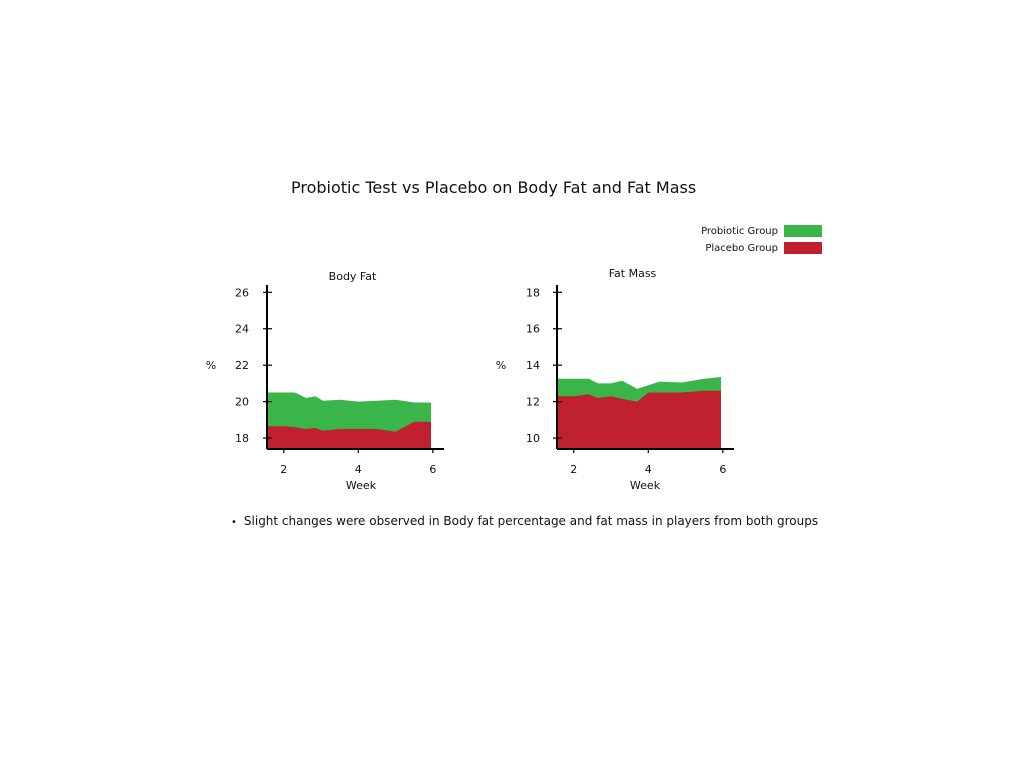 Image resolution: width=1024 pixels, height=768 pixels. What do you see at coordinates (533, 365) in the screenshot?
I see `y-tick-label: 14` at bounding box center [533, 365].